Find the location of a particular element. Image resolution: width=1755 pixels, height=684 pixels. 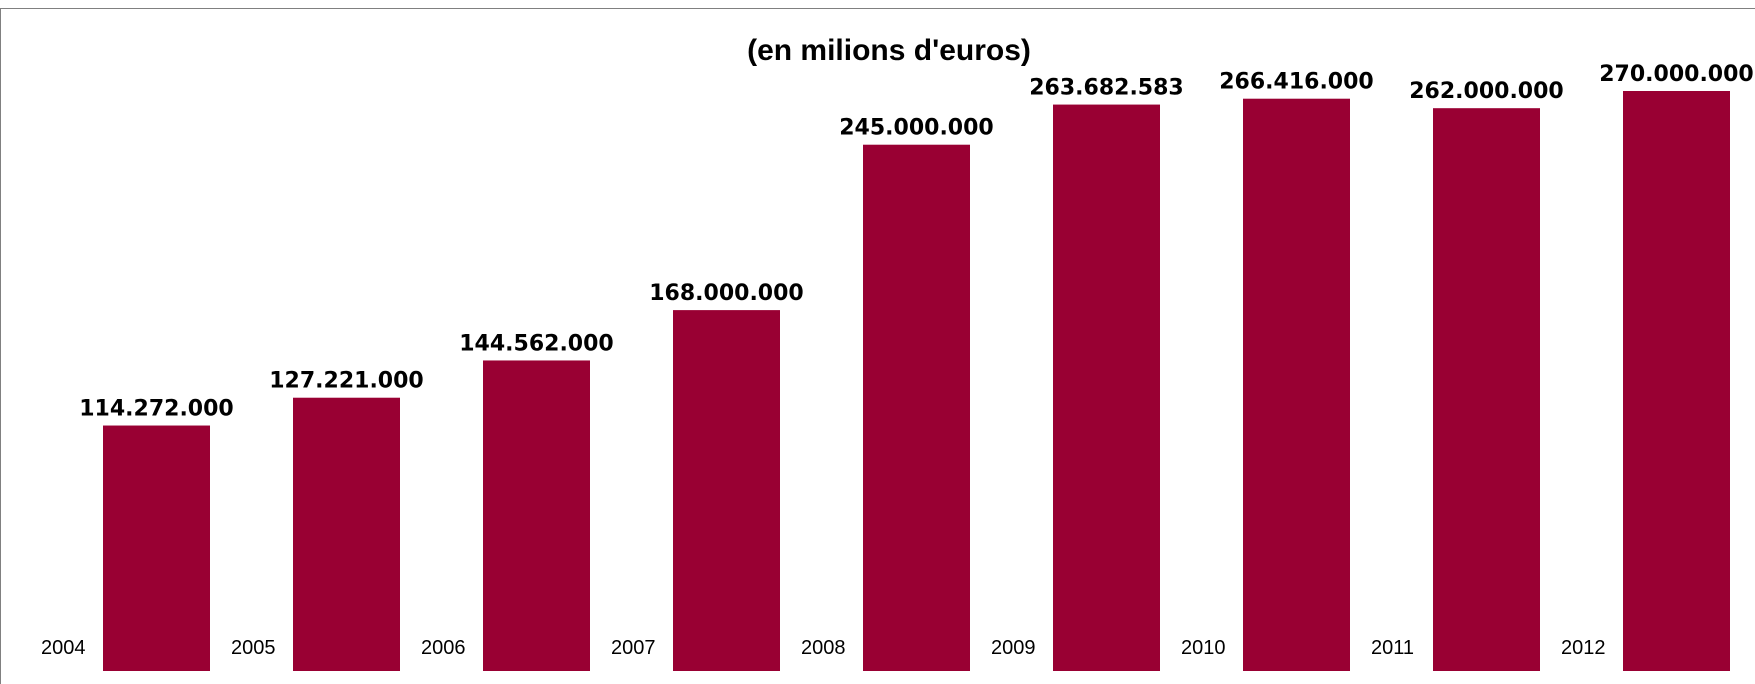

bar-2006 is located at coordinates (536, 515).